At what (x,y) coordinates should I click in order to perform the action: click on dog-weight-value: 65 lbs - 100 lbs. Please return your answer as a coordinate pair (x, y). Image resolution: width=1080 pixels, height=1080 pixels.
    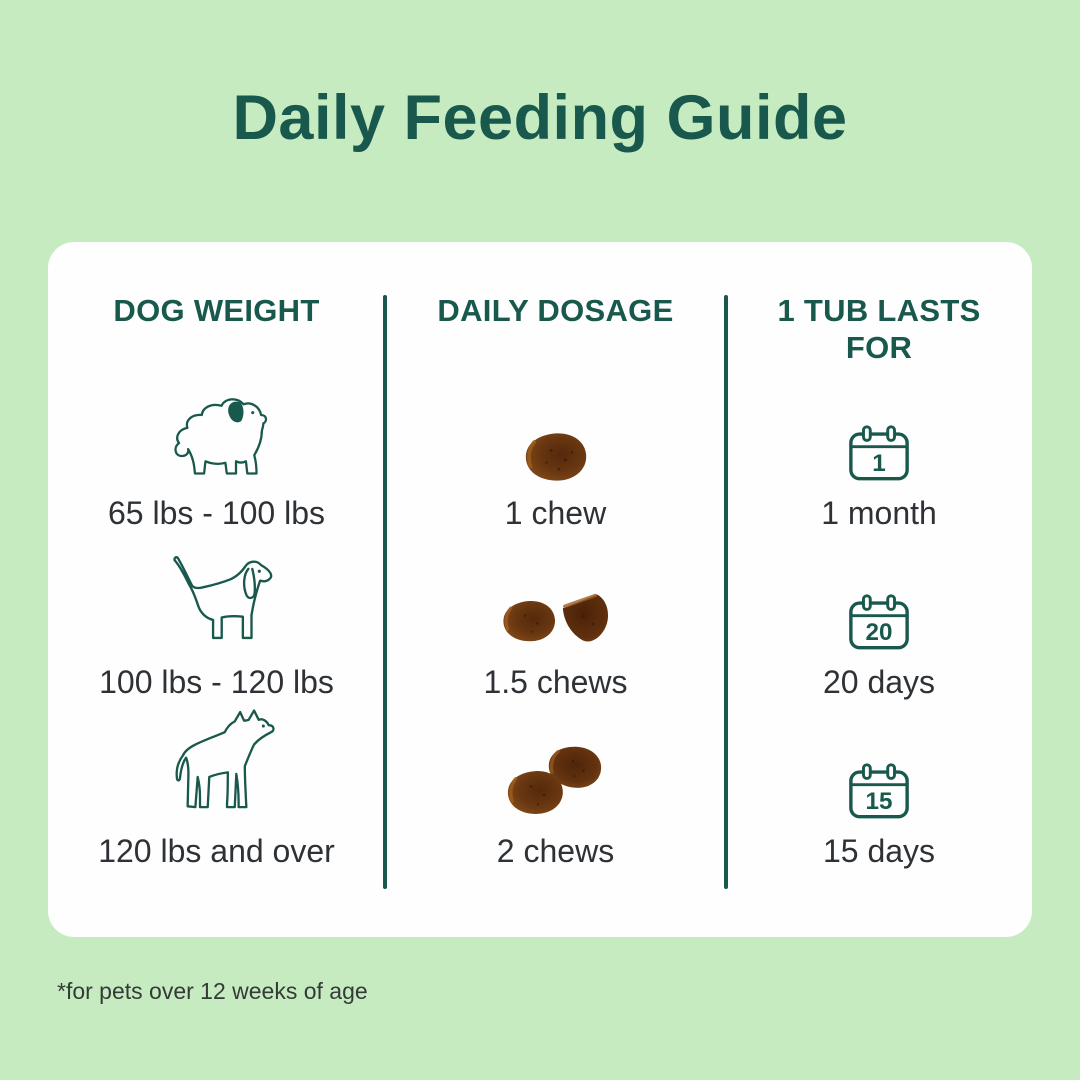
    Looking at the image, I should click on (216, 513).